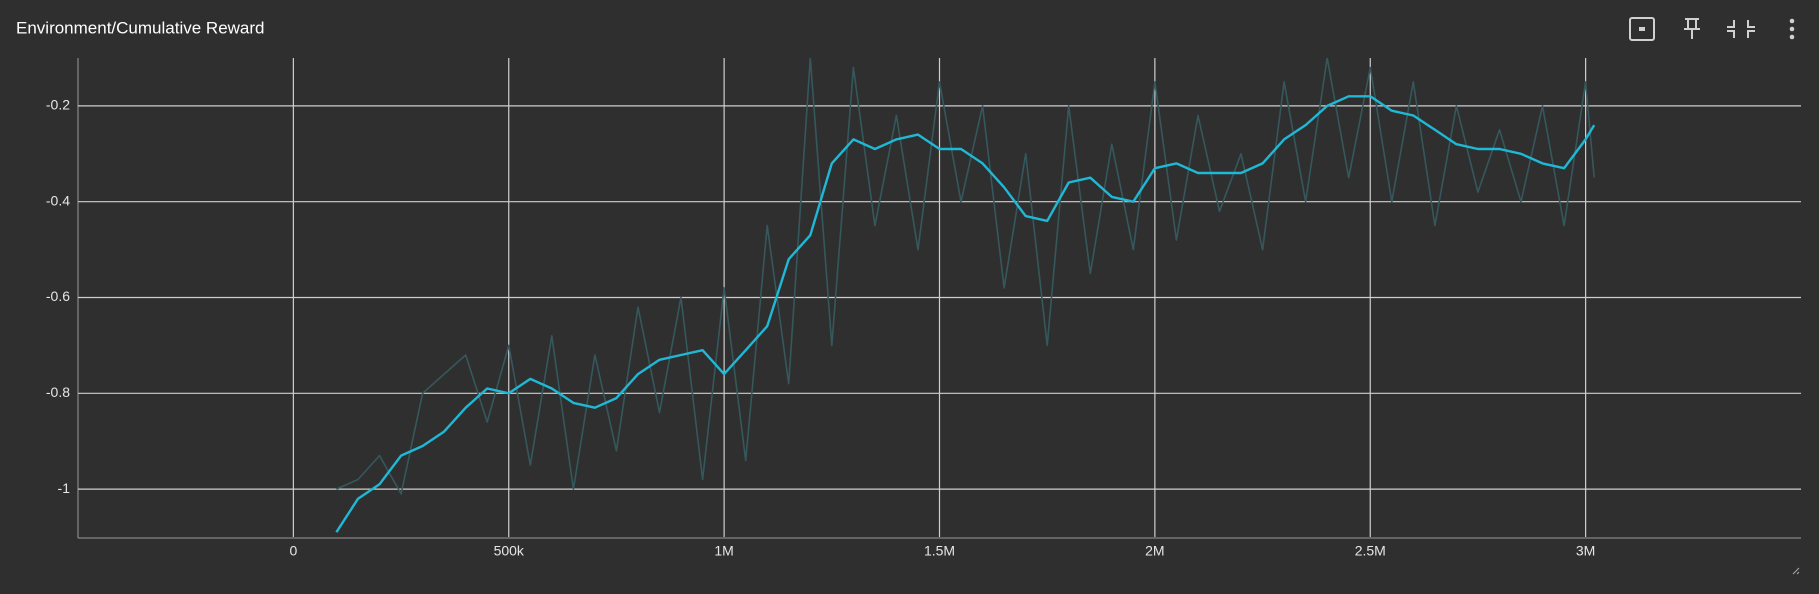  Describe the element at coordinates (293, 551) in the screenshot. I see `x-tick-label: 0` at that location.